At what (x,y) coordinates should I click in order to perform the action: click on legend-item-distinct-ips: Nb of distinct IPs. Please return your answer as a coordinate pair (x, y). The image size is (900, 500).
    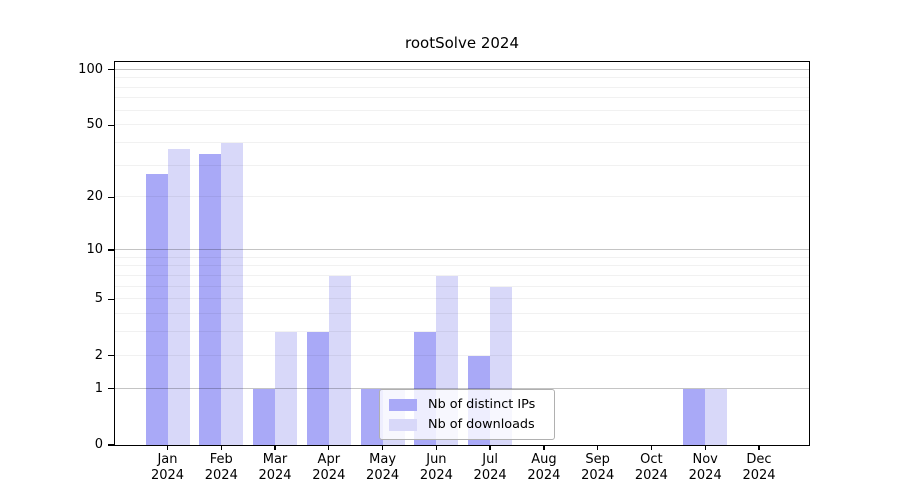
    Looking at the image, I should click on (467, 404).